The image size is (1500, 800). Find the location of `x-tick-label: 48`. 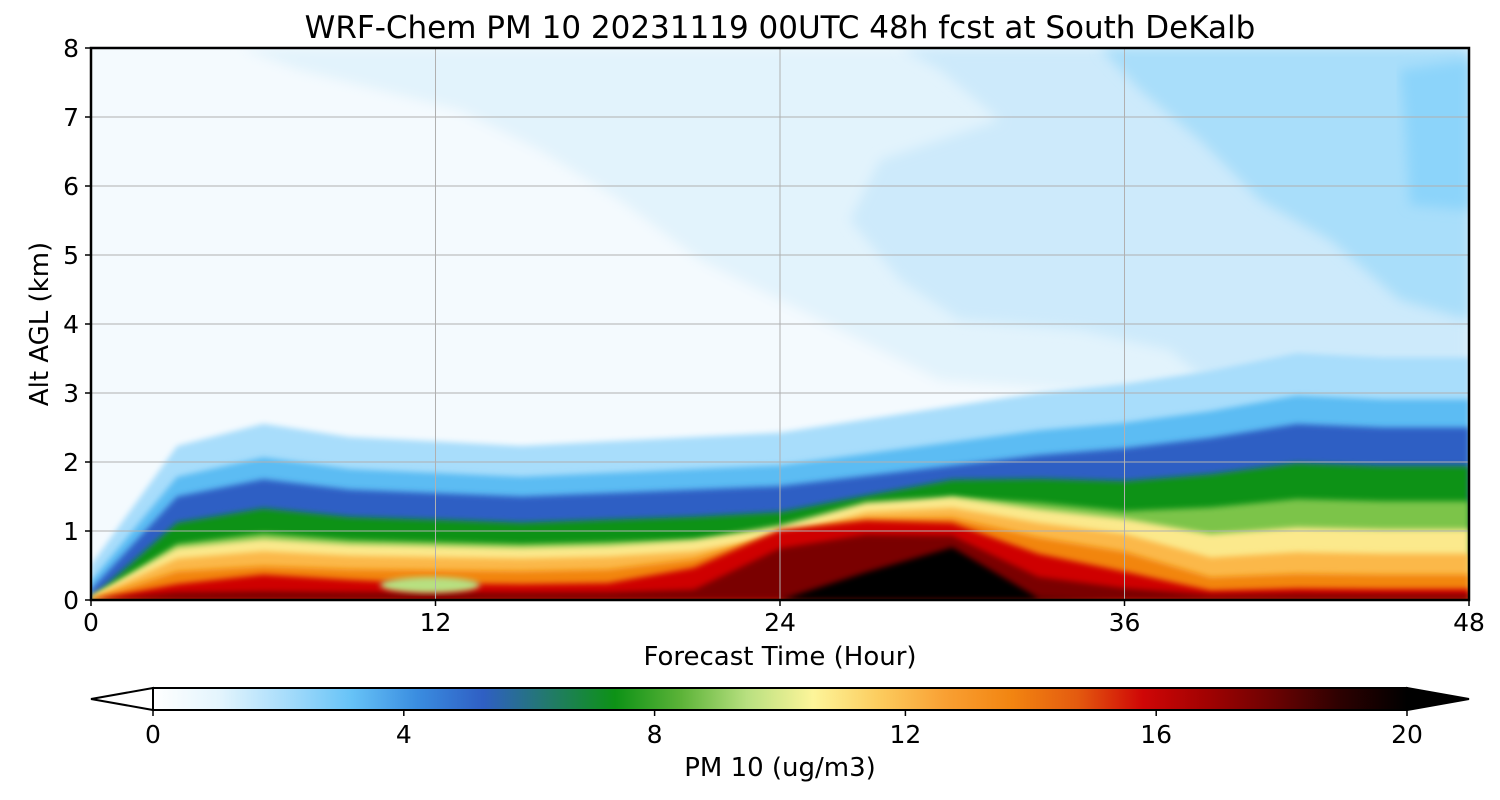

x-tick-label: 48 is located at coordinates (1469, 622).